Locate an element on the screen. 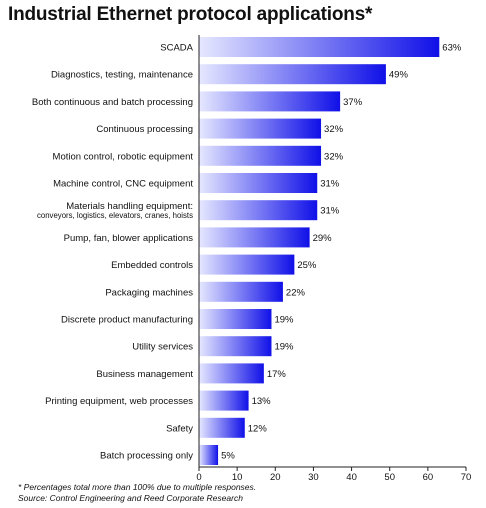 This screenshot has height=508, width=486. value-label-2: 37% is located at coordinates (353, 102).